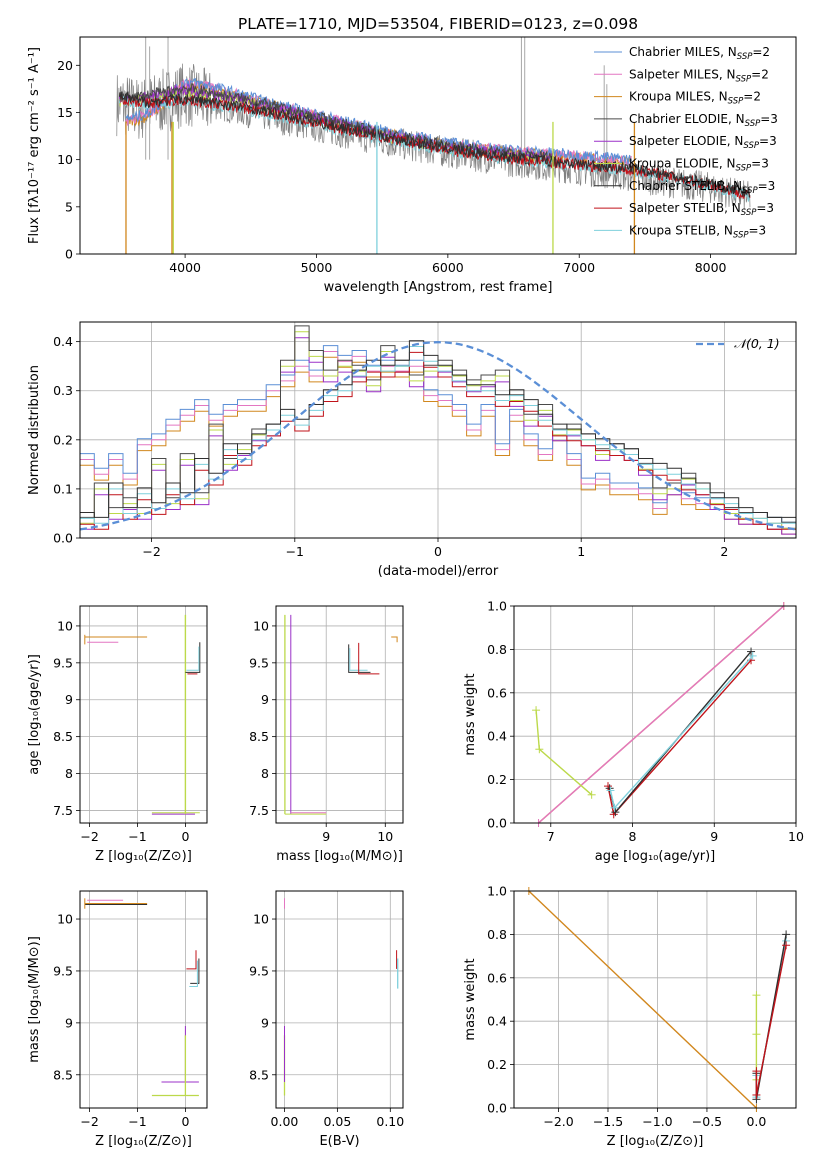 The width and height of the screenshot is (819, 1170). Describe the element at coordinates (65, 65) in the screenshot. I see `y-tick-label: 20` at that location.